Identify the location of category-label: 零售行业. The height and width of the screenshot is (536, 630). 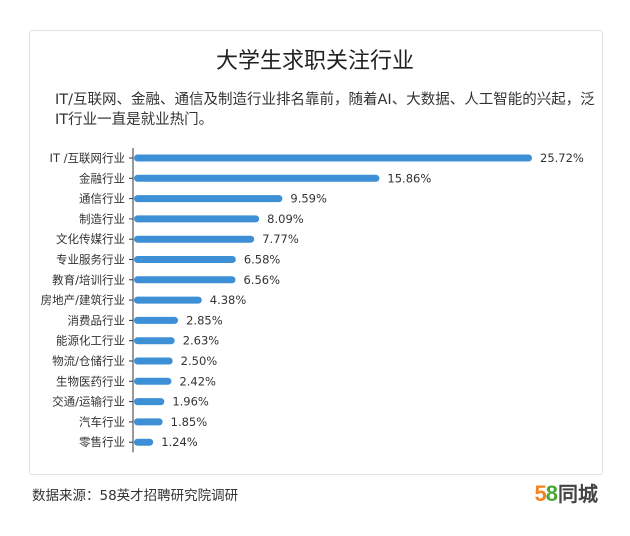
(102, 442).